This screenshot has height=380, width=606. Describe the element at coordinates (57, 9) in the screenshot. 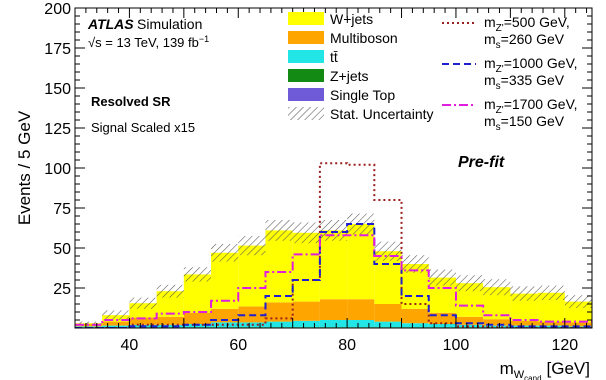

I see `y-tick-label-200: 200` at that location.